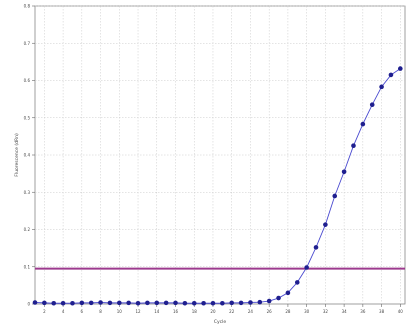 The image size is (407, 331). I want to click on x-tick-label: 38, so click(382, 311).